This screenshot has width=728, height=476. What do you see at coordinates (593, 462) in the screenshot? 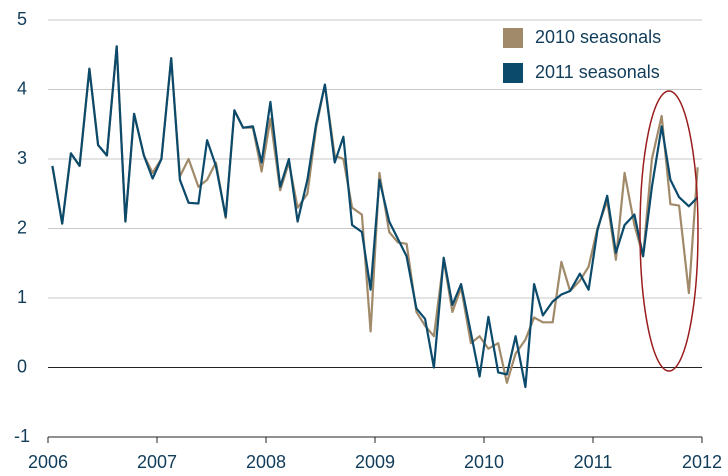
I see `x-tick-label: 2011` at bounding box center [593, 462].